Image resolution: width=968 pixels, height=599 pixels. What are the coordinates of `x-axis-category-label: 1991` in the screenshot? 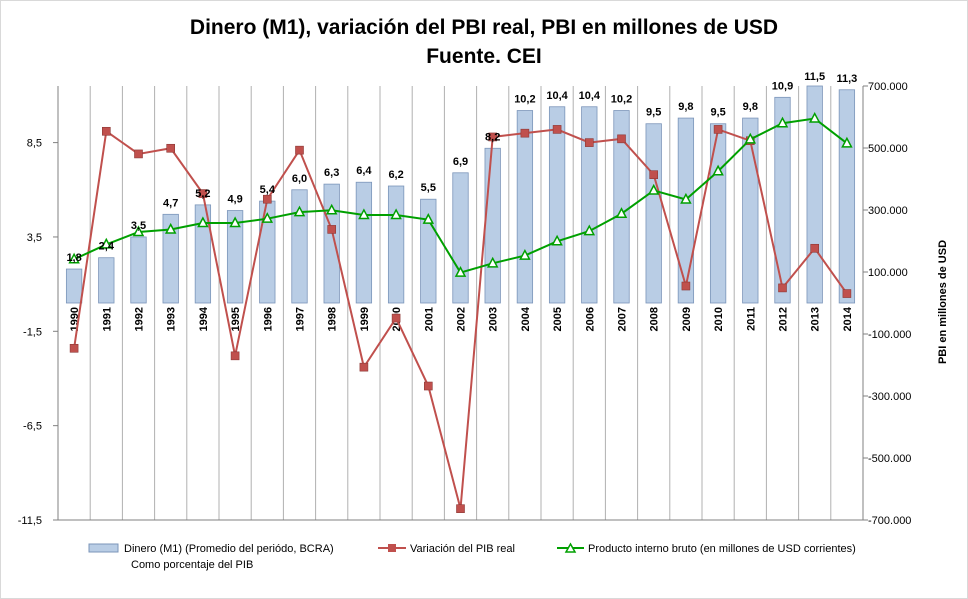 It's located at (107, 319).